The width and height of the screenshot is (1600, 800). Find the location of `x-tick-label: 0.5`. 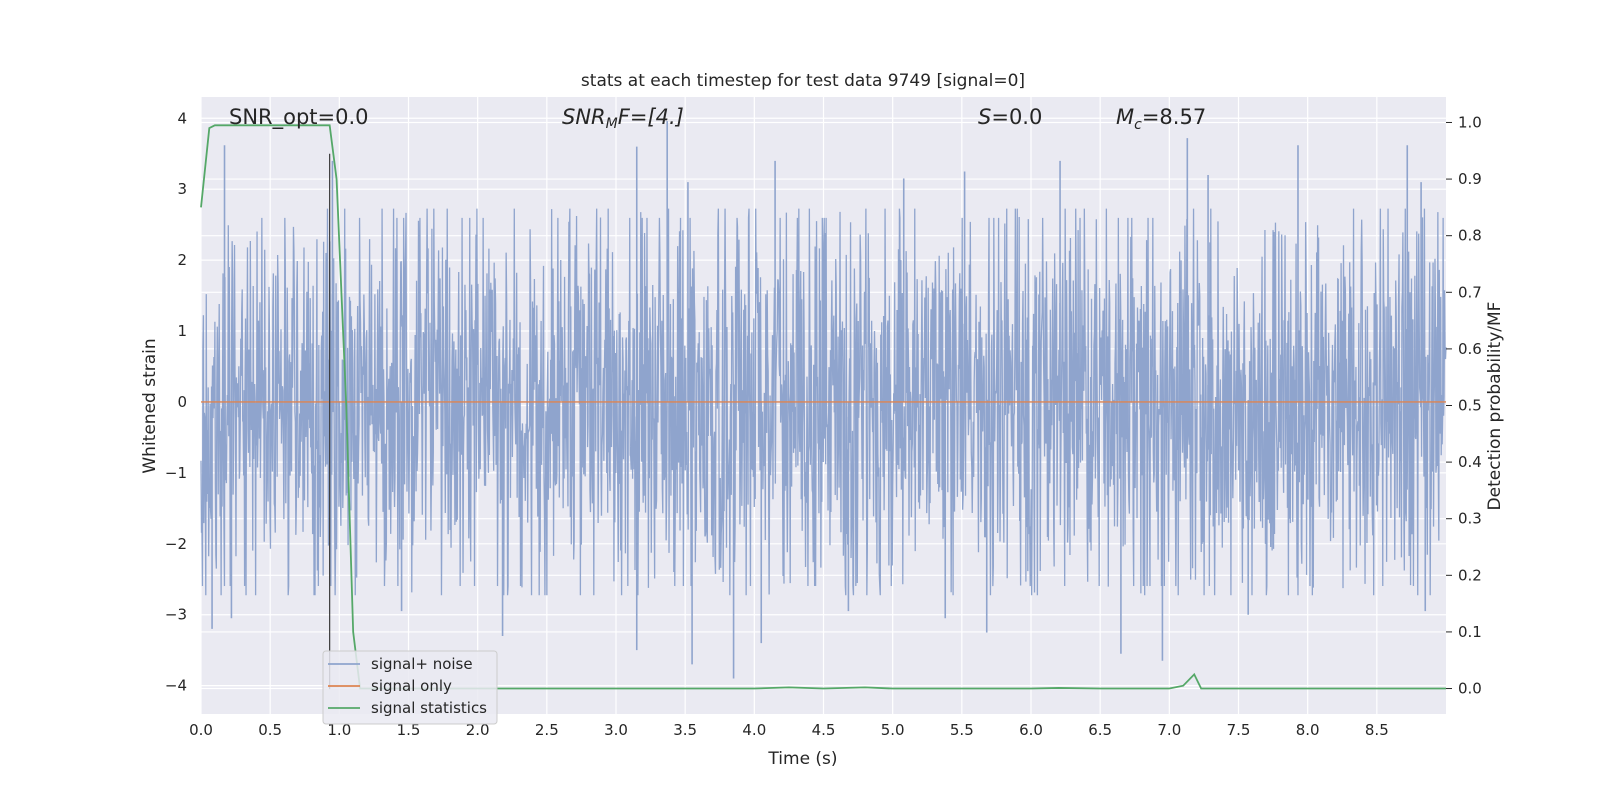

x-tick-label: 0.5 is located at coordinates (270, 730).